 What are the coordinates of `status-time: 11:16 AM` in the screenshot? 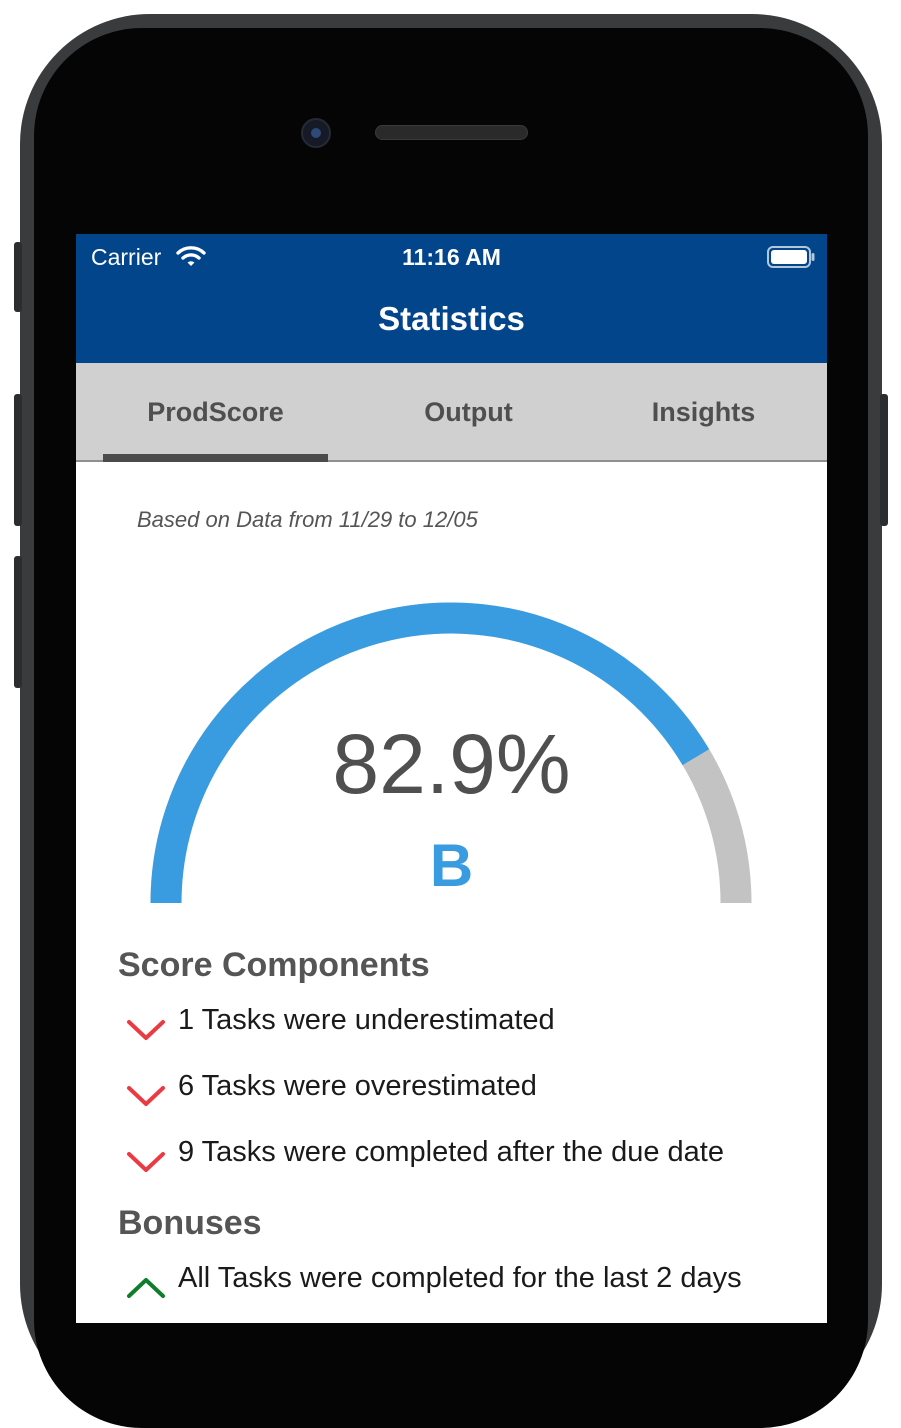 It's located at (451, 257).